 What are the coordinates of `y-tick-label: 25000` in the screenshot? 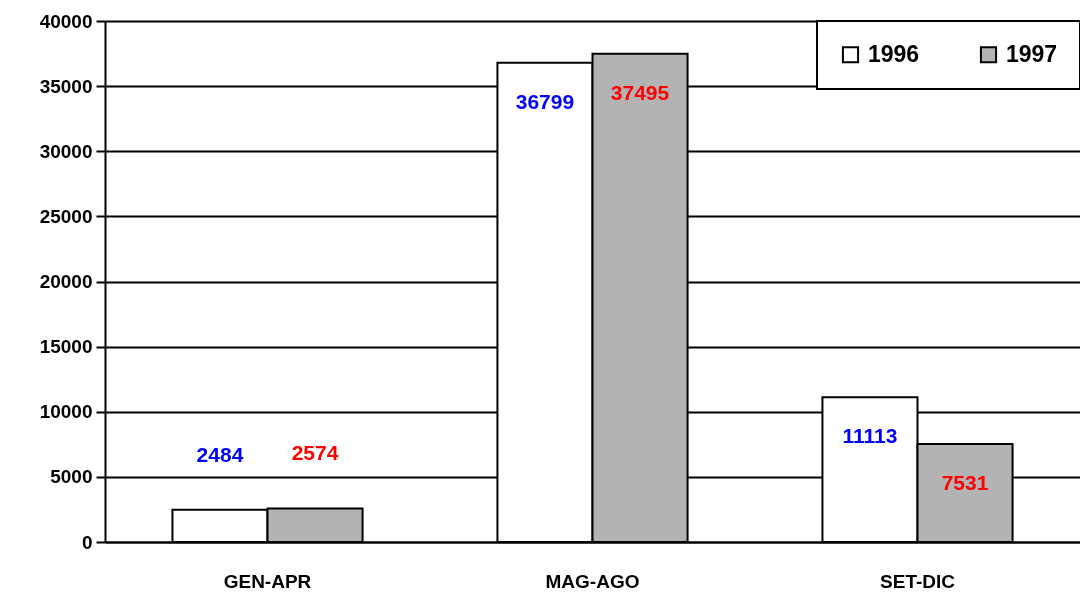 It's located at (66, 216).